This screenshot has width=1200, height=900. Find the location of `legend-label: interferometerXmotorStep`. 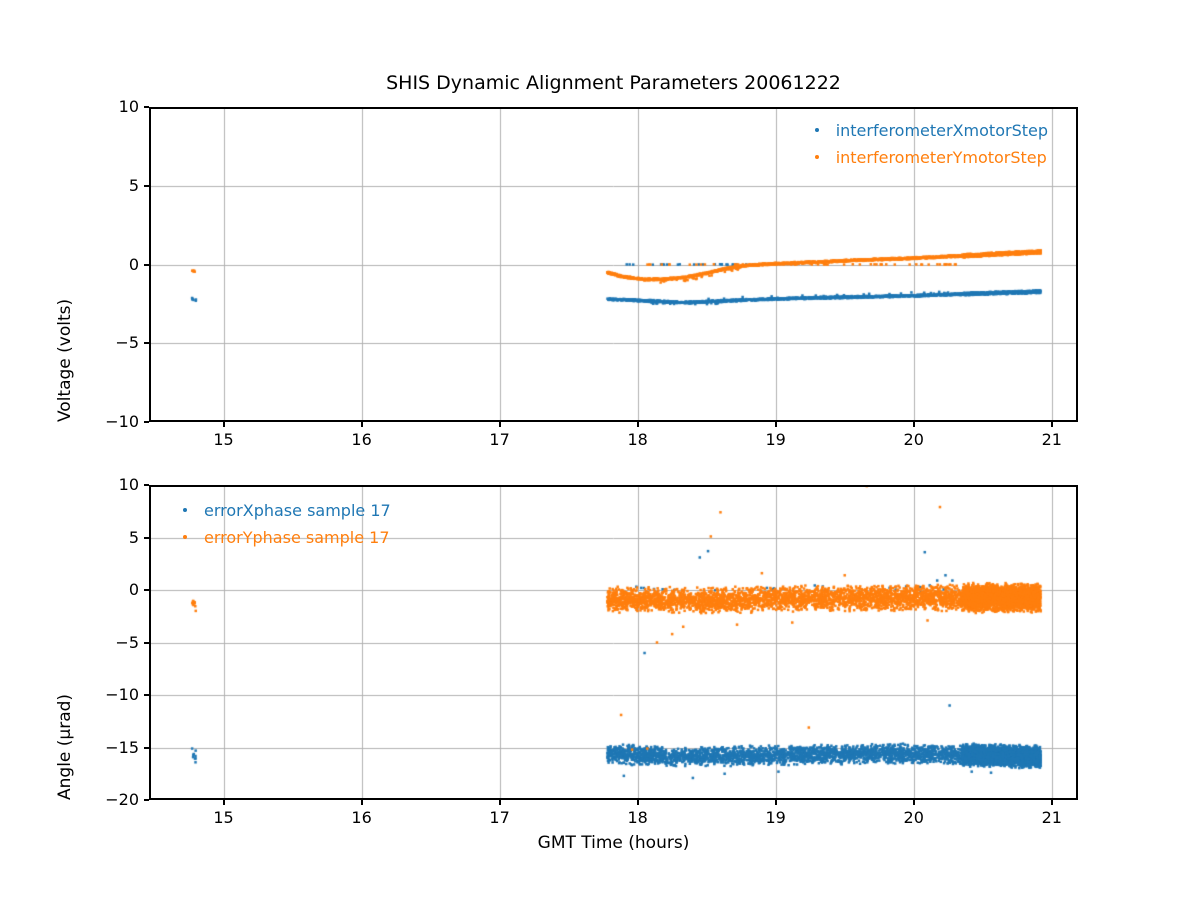

legend-label: interferometerXmotorStep is located at coordinates (941, 130).